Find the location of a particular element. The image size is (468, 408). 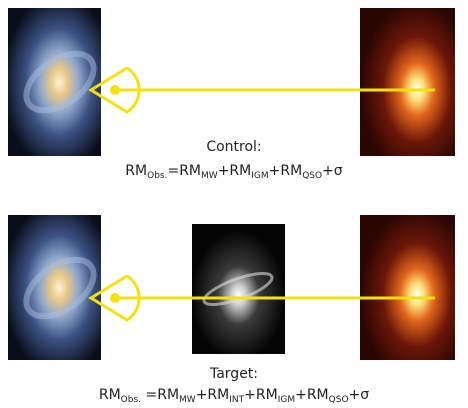

panel-label: Control: is located at coordinates (234, 147).